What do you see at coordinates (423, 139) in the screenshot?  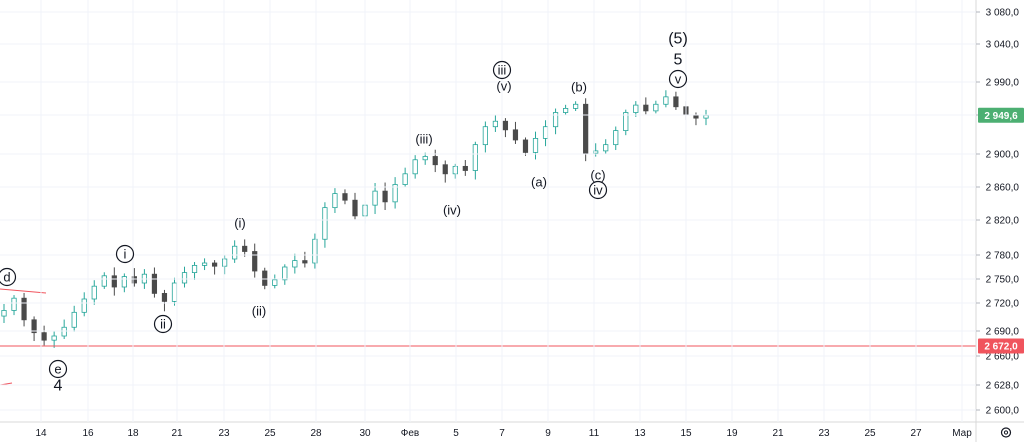 I see `wave-label: (iii)` at bounding box center [423, 139].